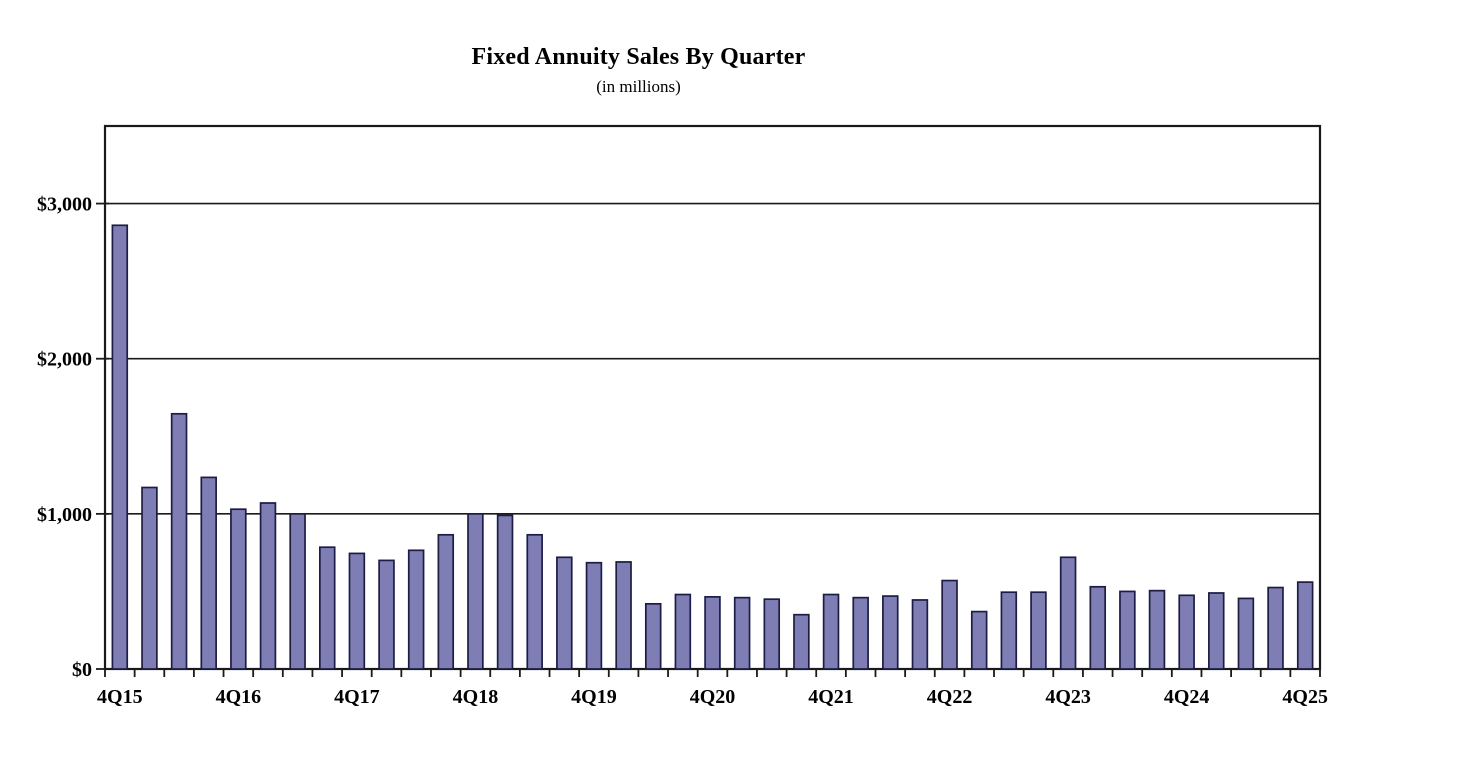 The image size is (1478, 773). Describe the element at coordinates (950, 697) in the screenshot. I see `x-tick-label: 4Q22` at that location.